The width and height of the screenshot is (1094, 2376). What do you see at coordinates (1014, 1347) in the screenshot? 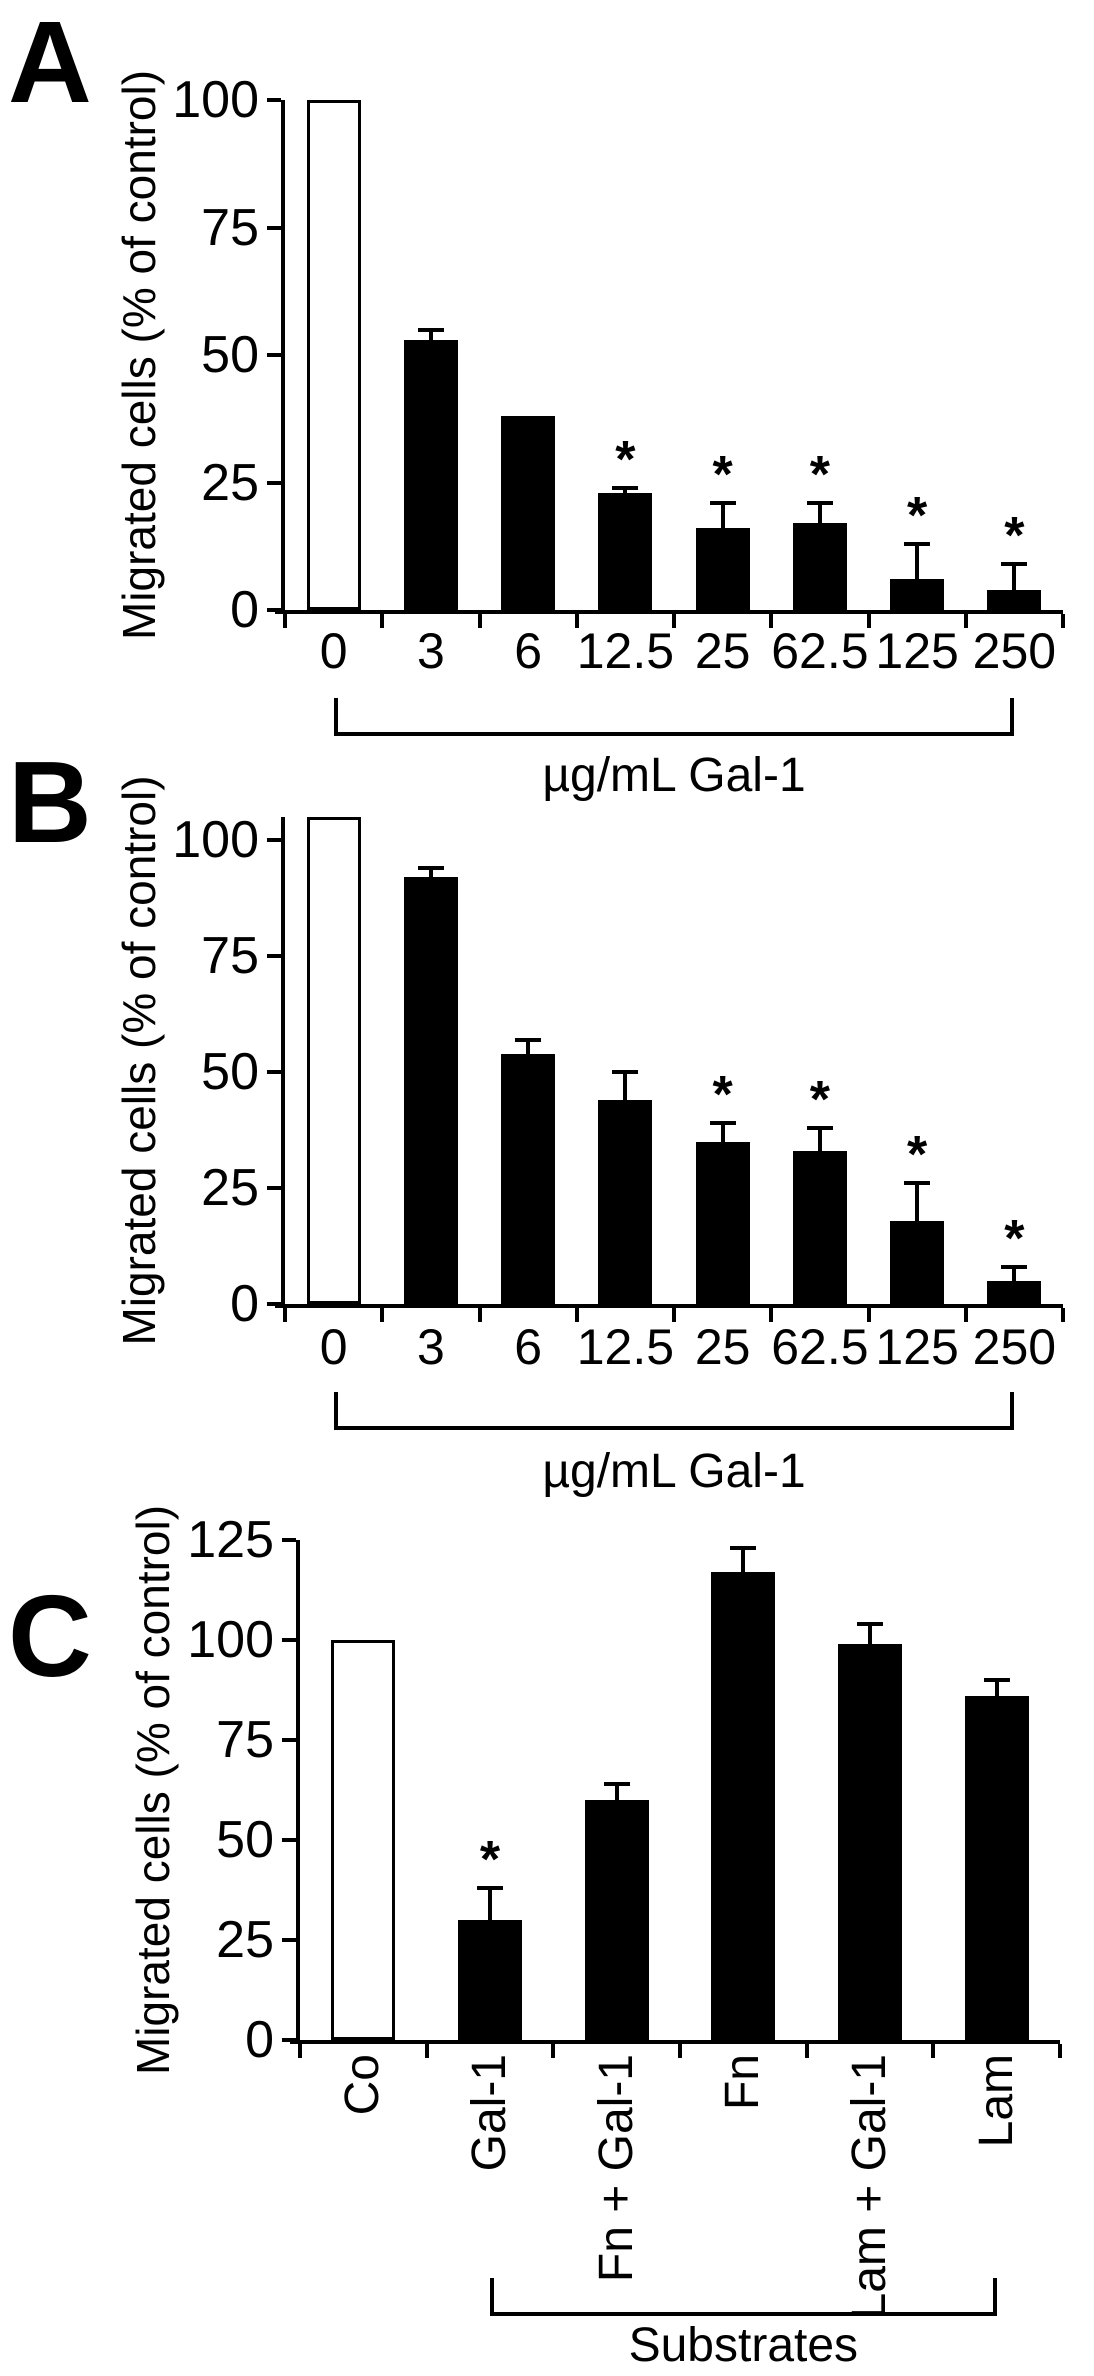
I see `x-tick-label: 250` at bounding box center [1014, 1347].